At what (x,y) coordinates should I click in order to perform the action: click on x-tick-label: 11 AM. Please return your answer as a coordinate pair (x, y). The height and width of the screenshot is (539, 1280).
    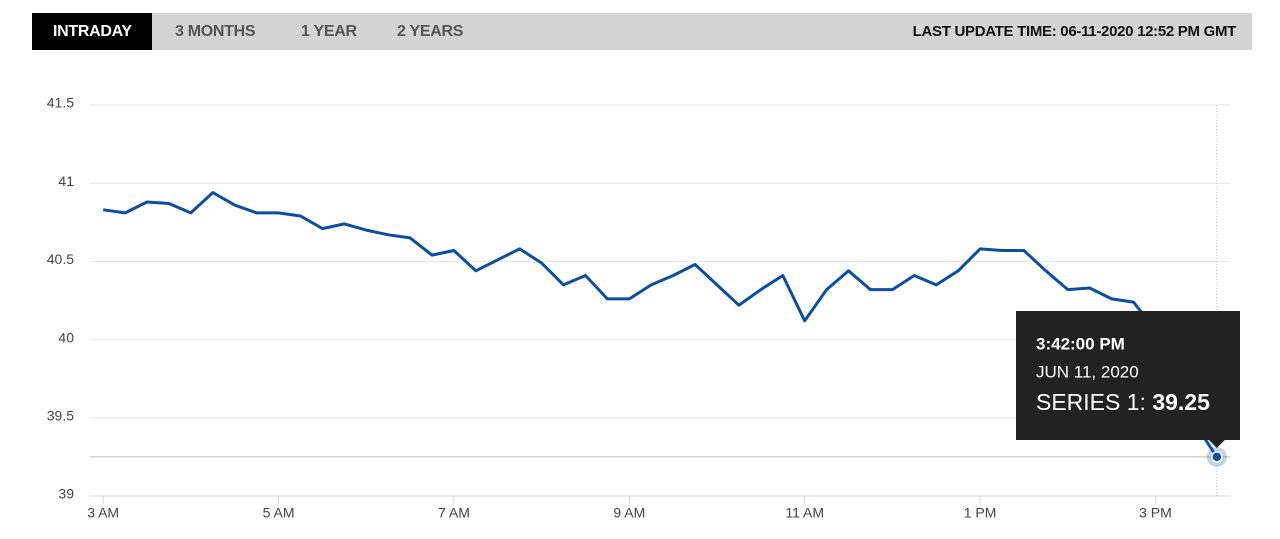
    Looking at the image, I should click on (804, 513).